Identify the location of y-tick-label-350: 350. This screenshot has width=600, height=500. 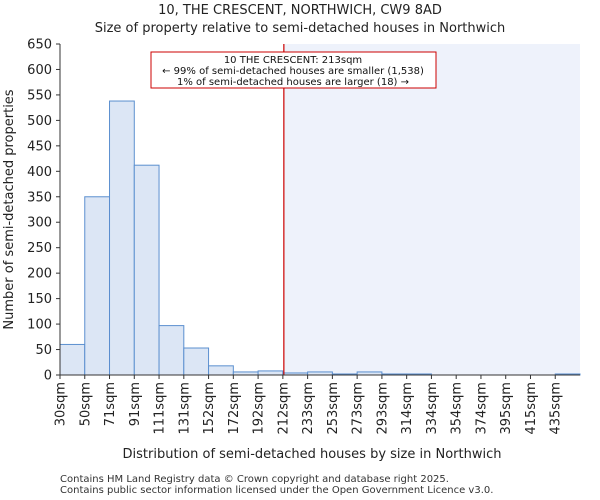
(39, 197).